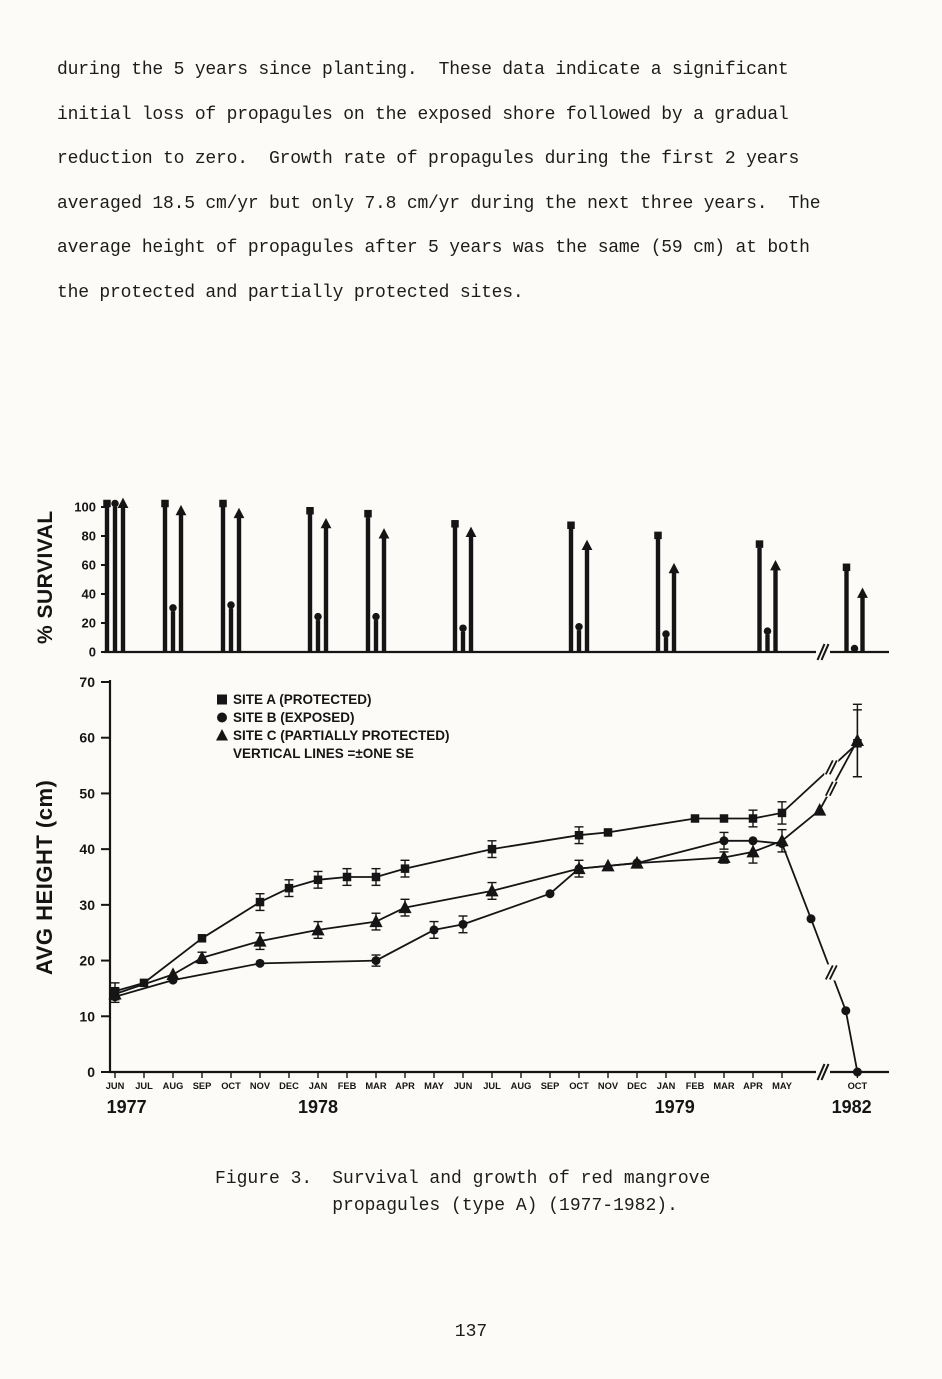 The height and width of the screenshot is (1379, 942). Describe the element at coordinates (264, 1179) in the screenshot. I see `caption-label: Figure 3.` at that location.